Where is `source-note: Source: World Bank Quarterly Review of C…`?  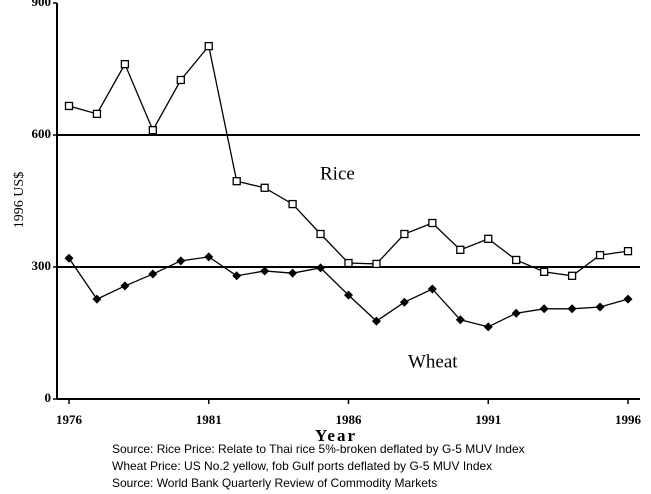
source-note: Source: World Bank Quarterly Review of C… is located at coordinates (274, 483).